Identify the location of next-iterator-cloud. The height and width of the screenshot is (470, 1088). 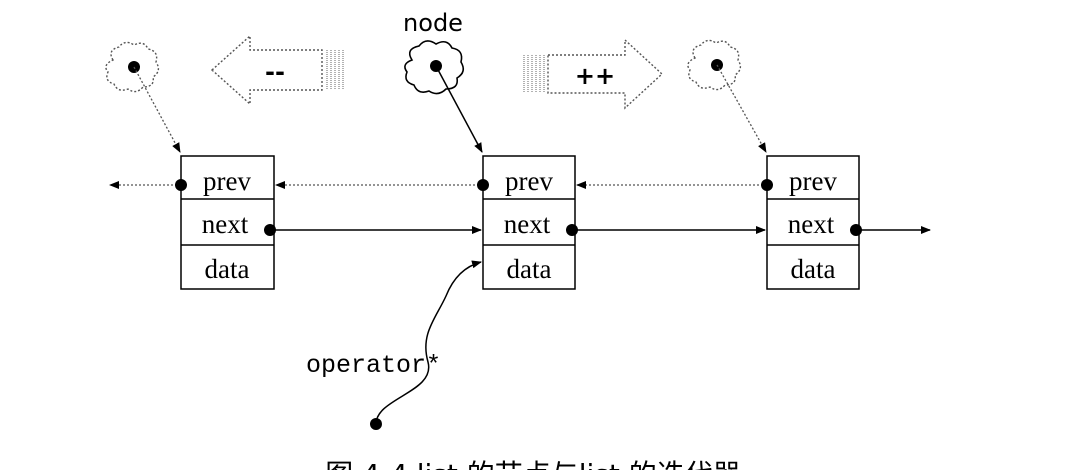
(714, 65).